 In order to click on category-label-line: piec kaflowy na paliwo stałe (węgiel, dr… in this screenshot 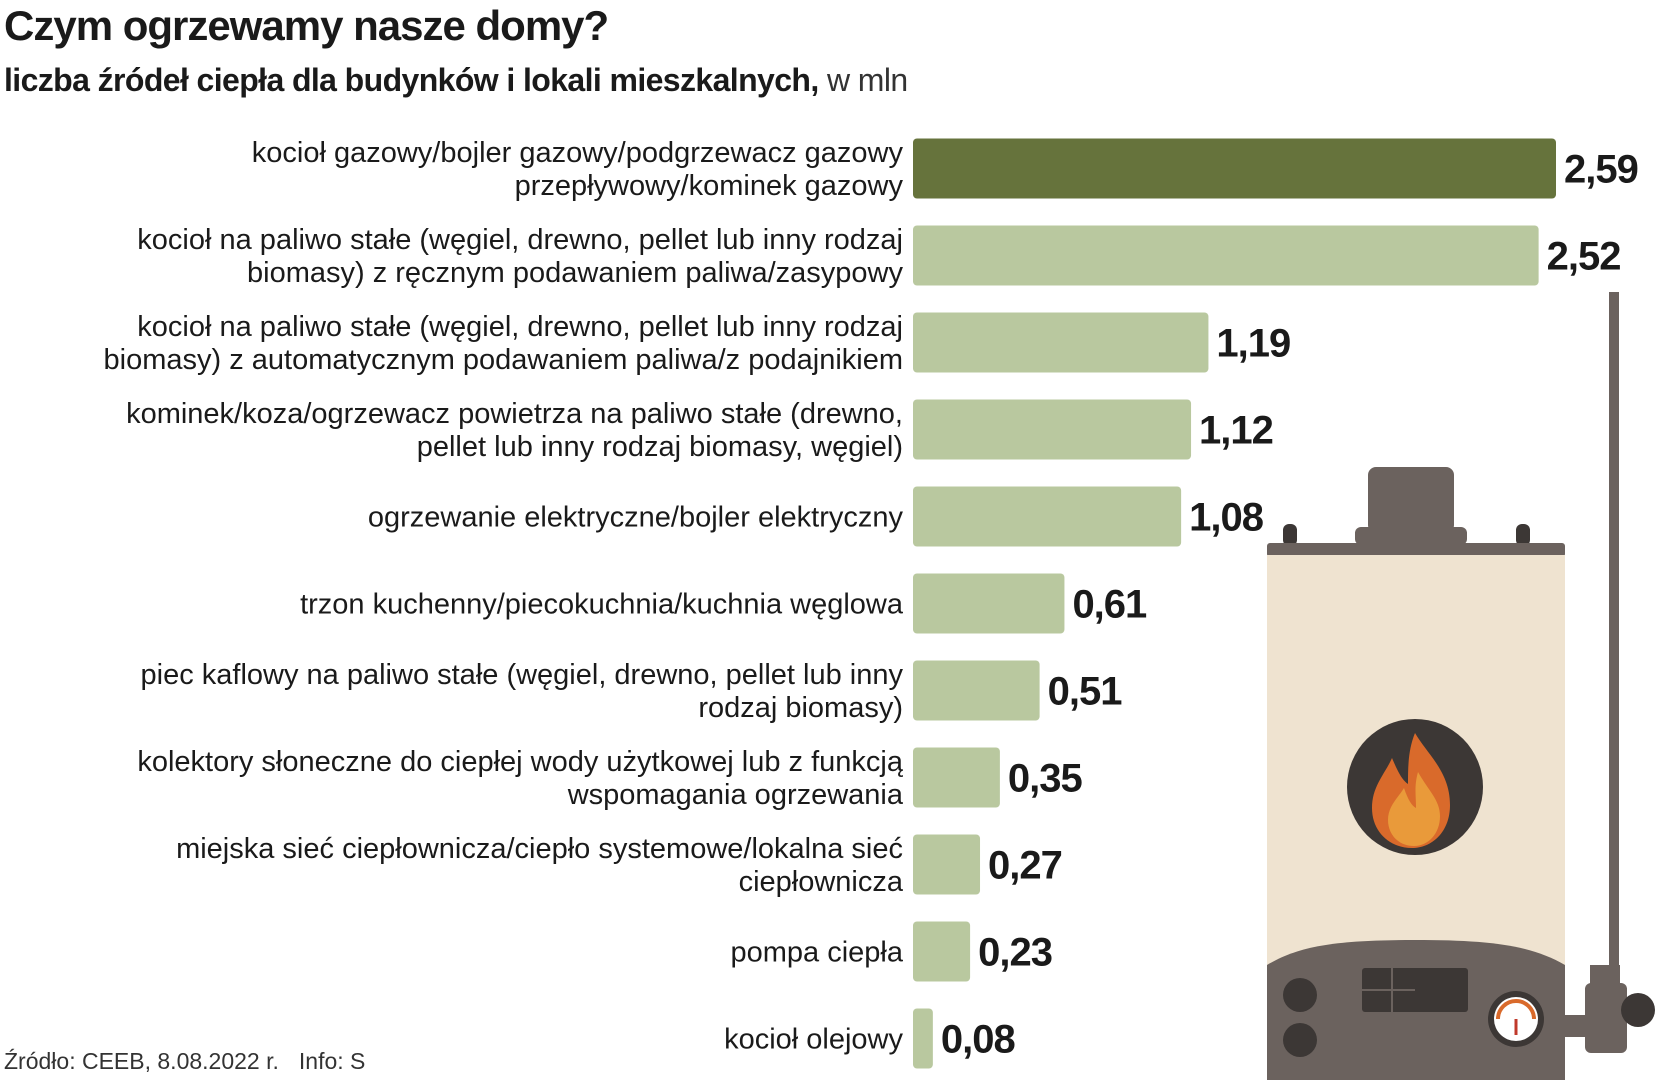, I will do `click(522, 675)`.